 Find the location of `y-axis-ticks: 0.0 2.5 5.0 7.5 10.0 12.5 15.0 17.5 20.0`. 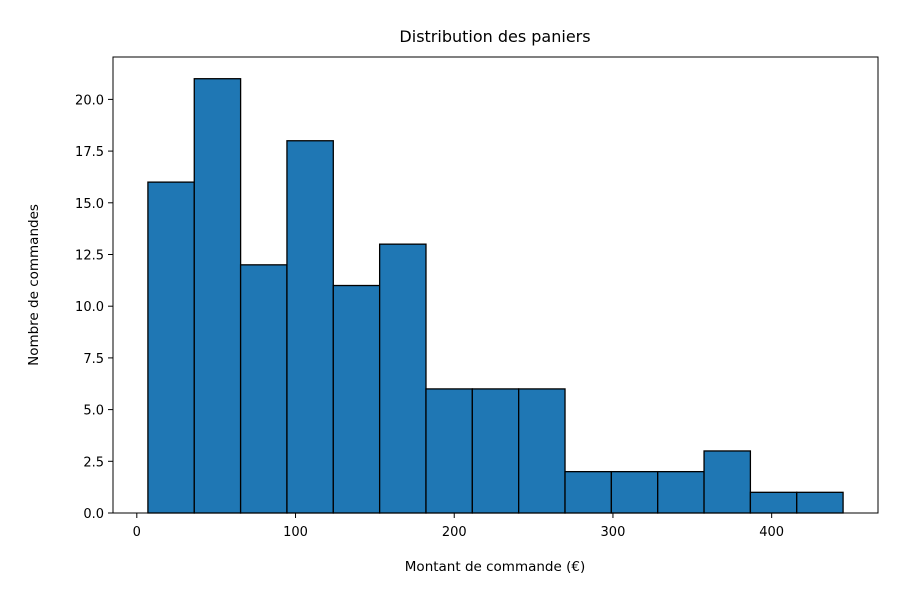

y-axis-ticks: 0.0 2.5 5.0 7.5 10.0 12.5 15.0 17.5 20.0 is located at coordinates (94, 307).